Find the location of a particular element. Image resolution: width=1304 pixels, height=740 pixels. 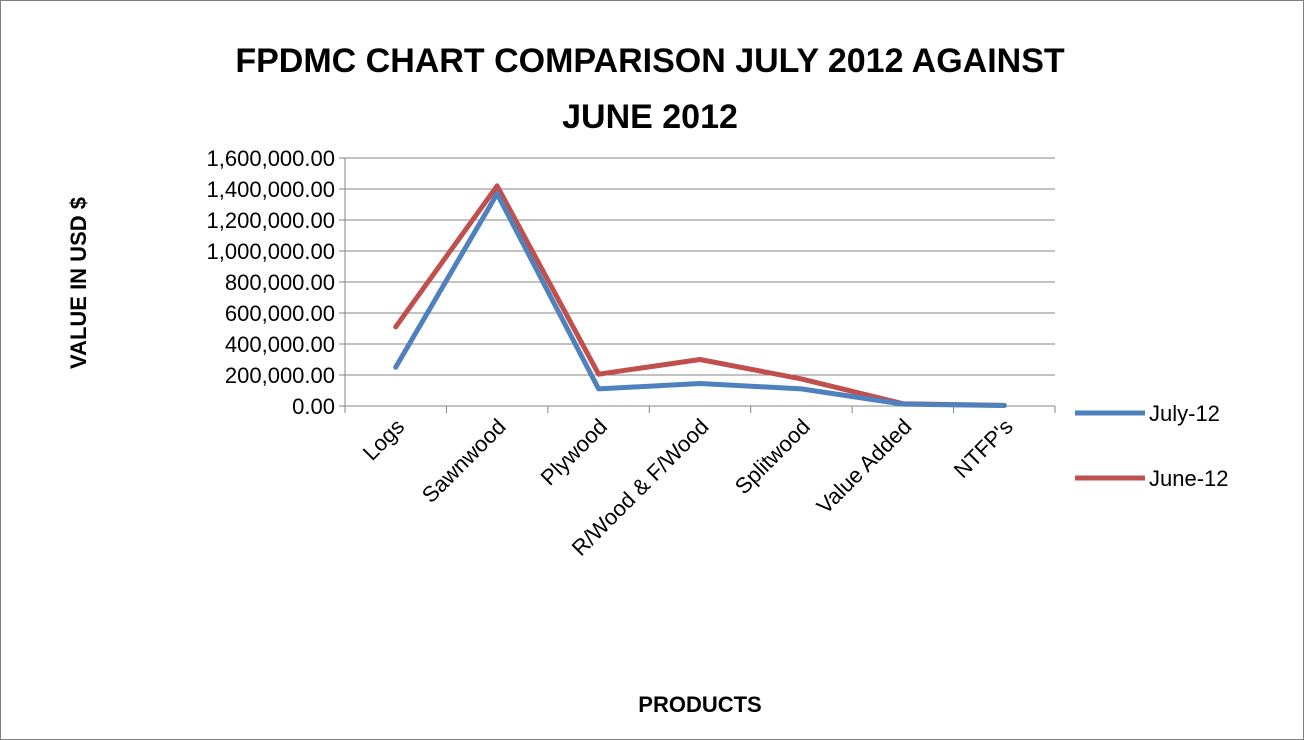

x-tick-label: Plywood is located at coordinates (574, 452).